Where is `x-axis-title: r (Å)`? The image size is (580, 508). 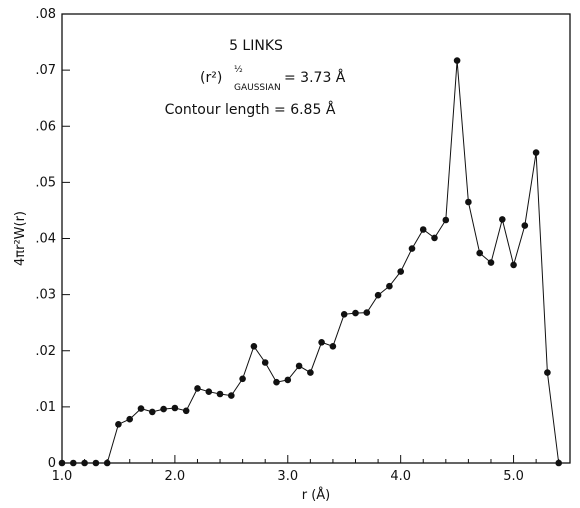
x-axis-title: r (Å) is located at coordinates (316, 495).